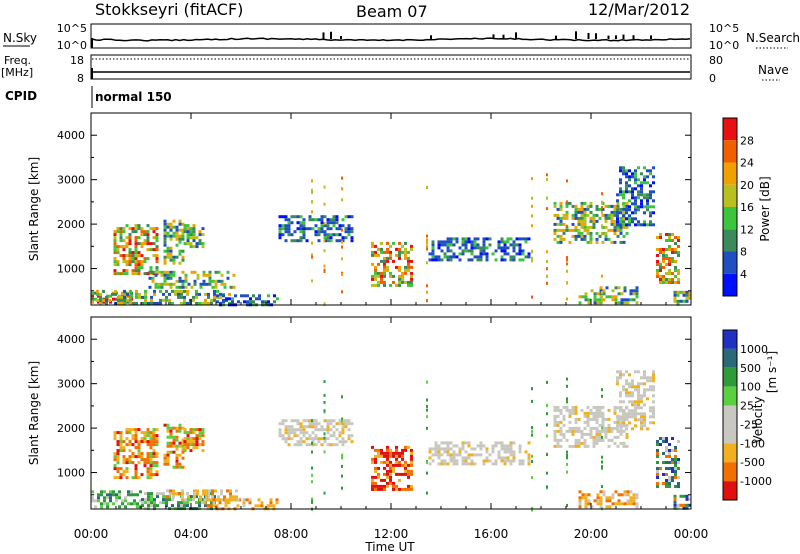  Describe the element at coordinates (747, 229) in the screenshot. I see `colorbar-tick: 12` at that location.